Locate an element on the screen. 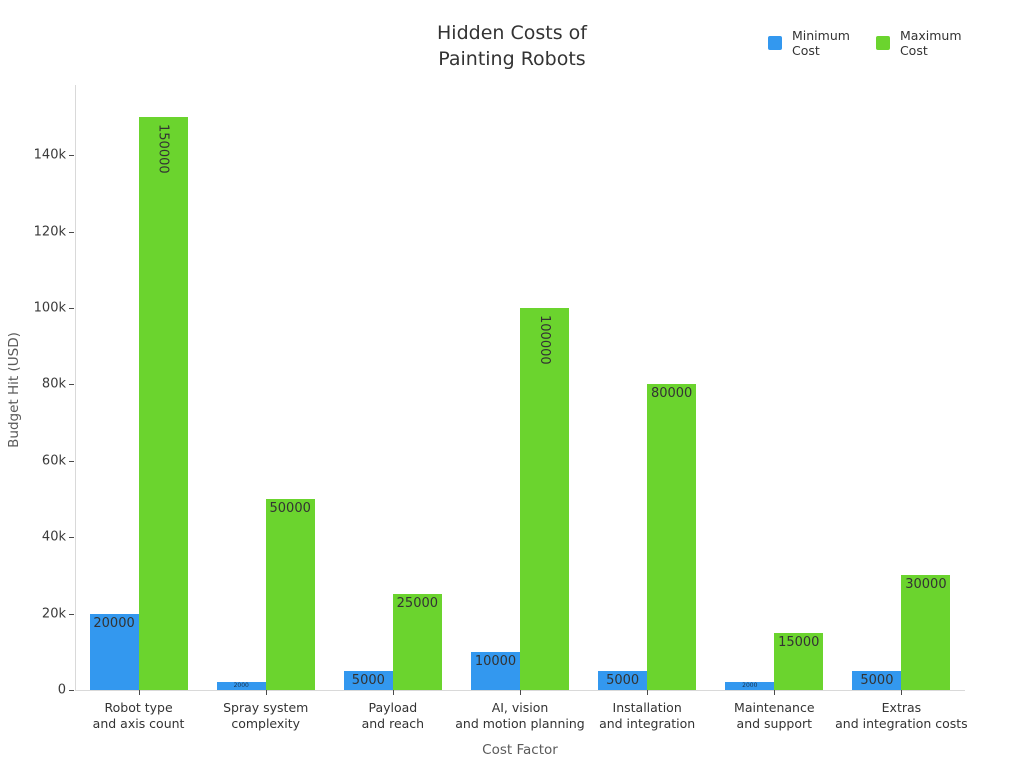  bar-maximum-cost: 80000 is located at coordinates (672, 537).